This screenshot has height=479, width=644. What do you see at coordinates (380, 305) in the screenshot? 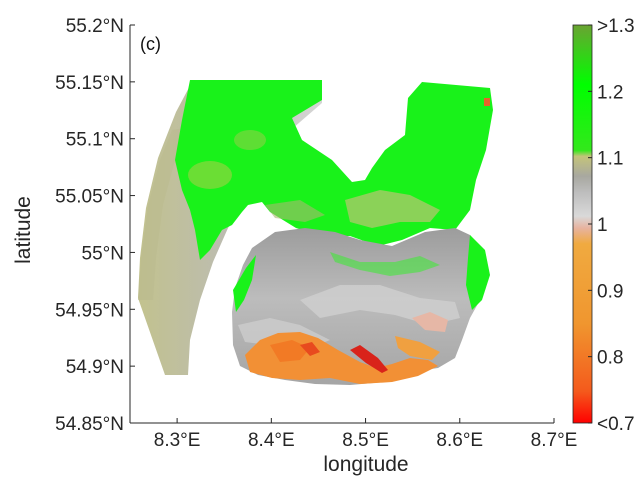
I see `gray-band` at bounding box center [380, 305].